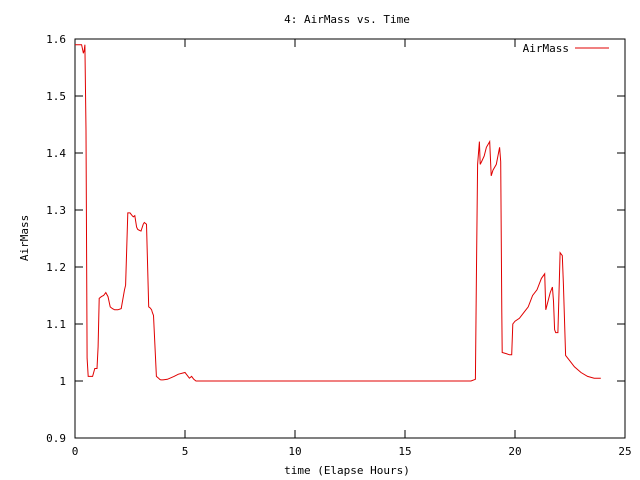  What do you see at coordinates (56, 324) in the screenshot?
I see `y-tick-label: 1.1` at bounding box center [56, 324].